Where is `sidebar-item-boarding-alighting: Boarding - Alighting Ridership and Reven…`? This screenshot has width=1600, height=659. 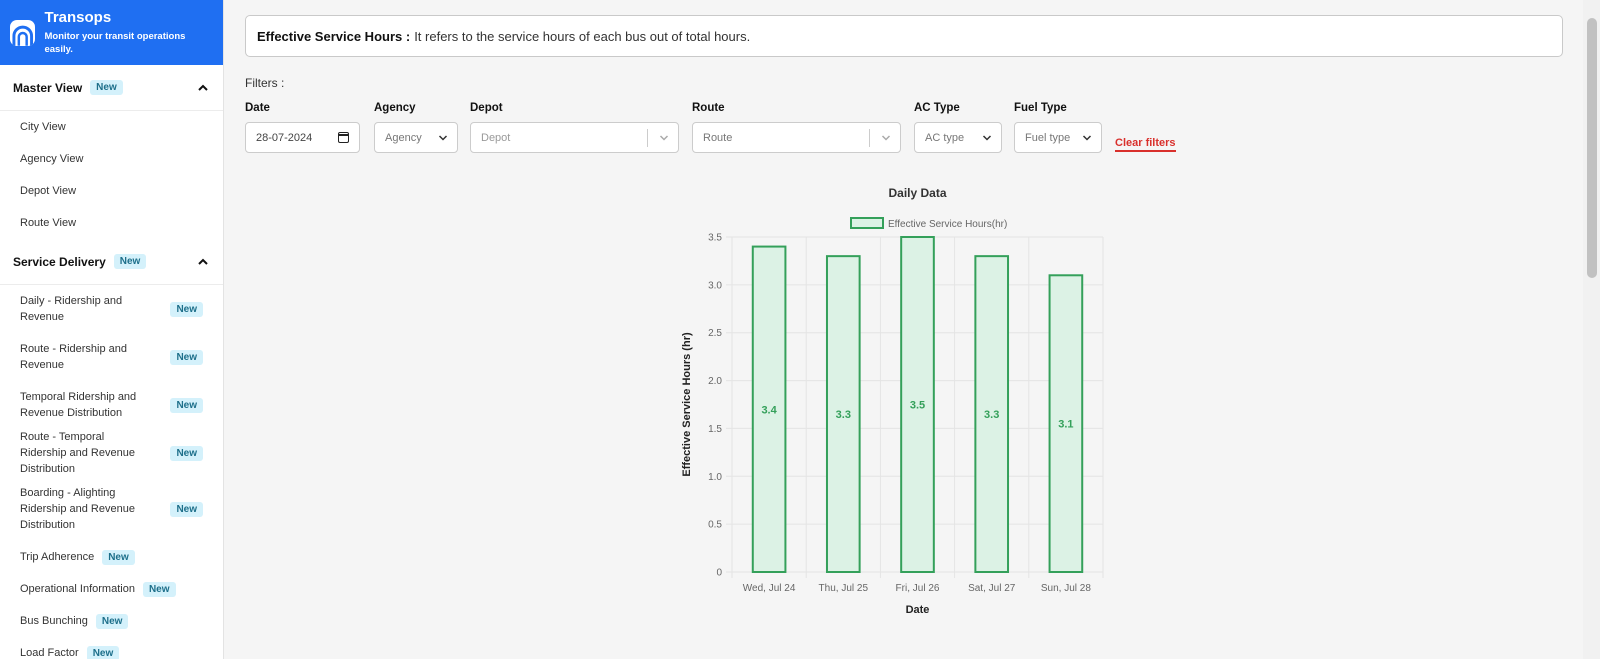 sidebar-item-boarding-alighting: Boarding - Alighting Ridership and Reven… is located at coordinates (111, 509).